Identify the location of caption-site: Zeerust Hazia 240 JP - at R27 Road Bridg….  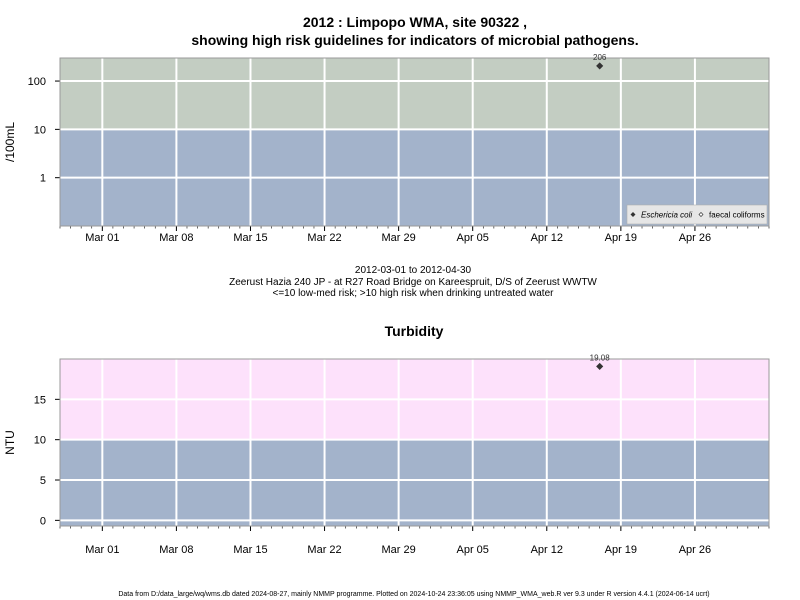
(413, 282).